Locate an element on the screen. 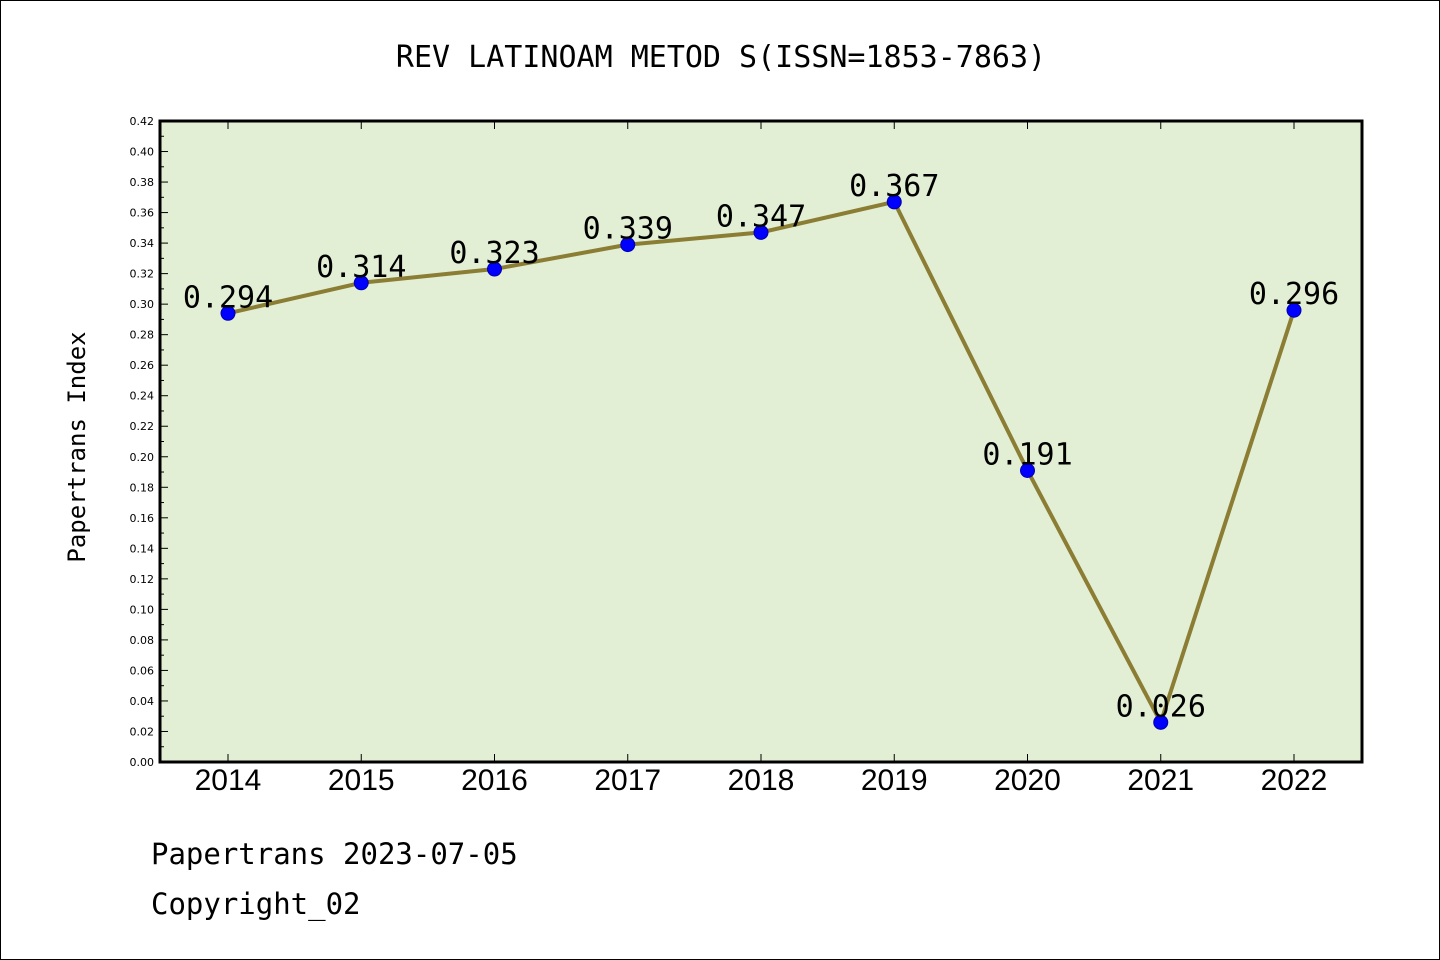  x-tick-label: 2014 is located at coordinates (228, 780).